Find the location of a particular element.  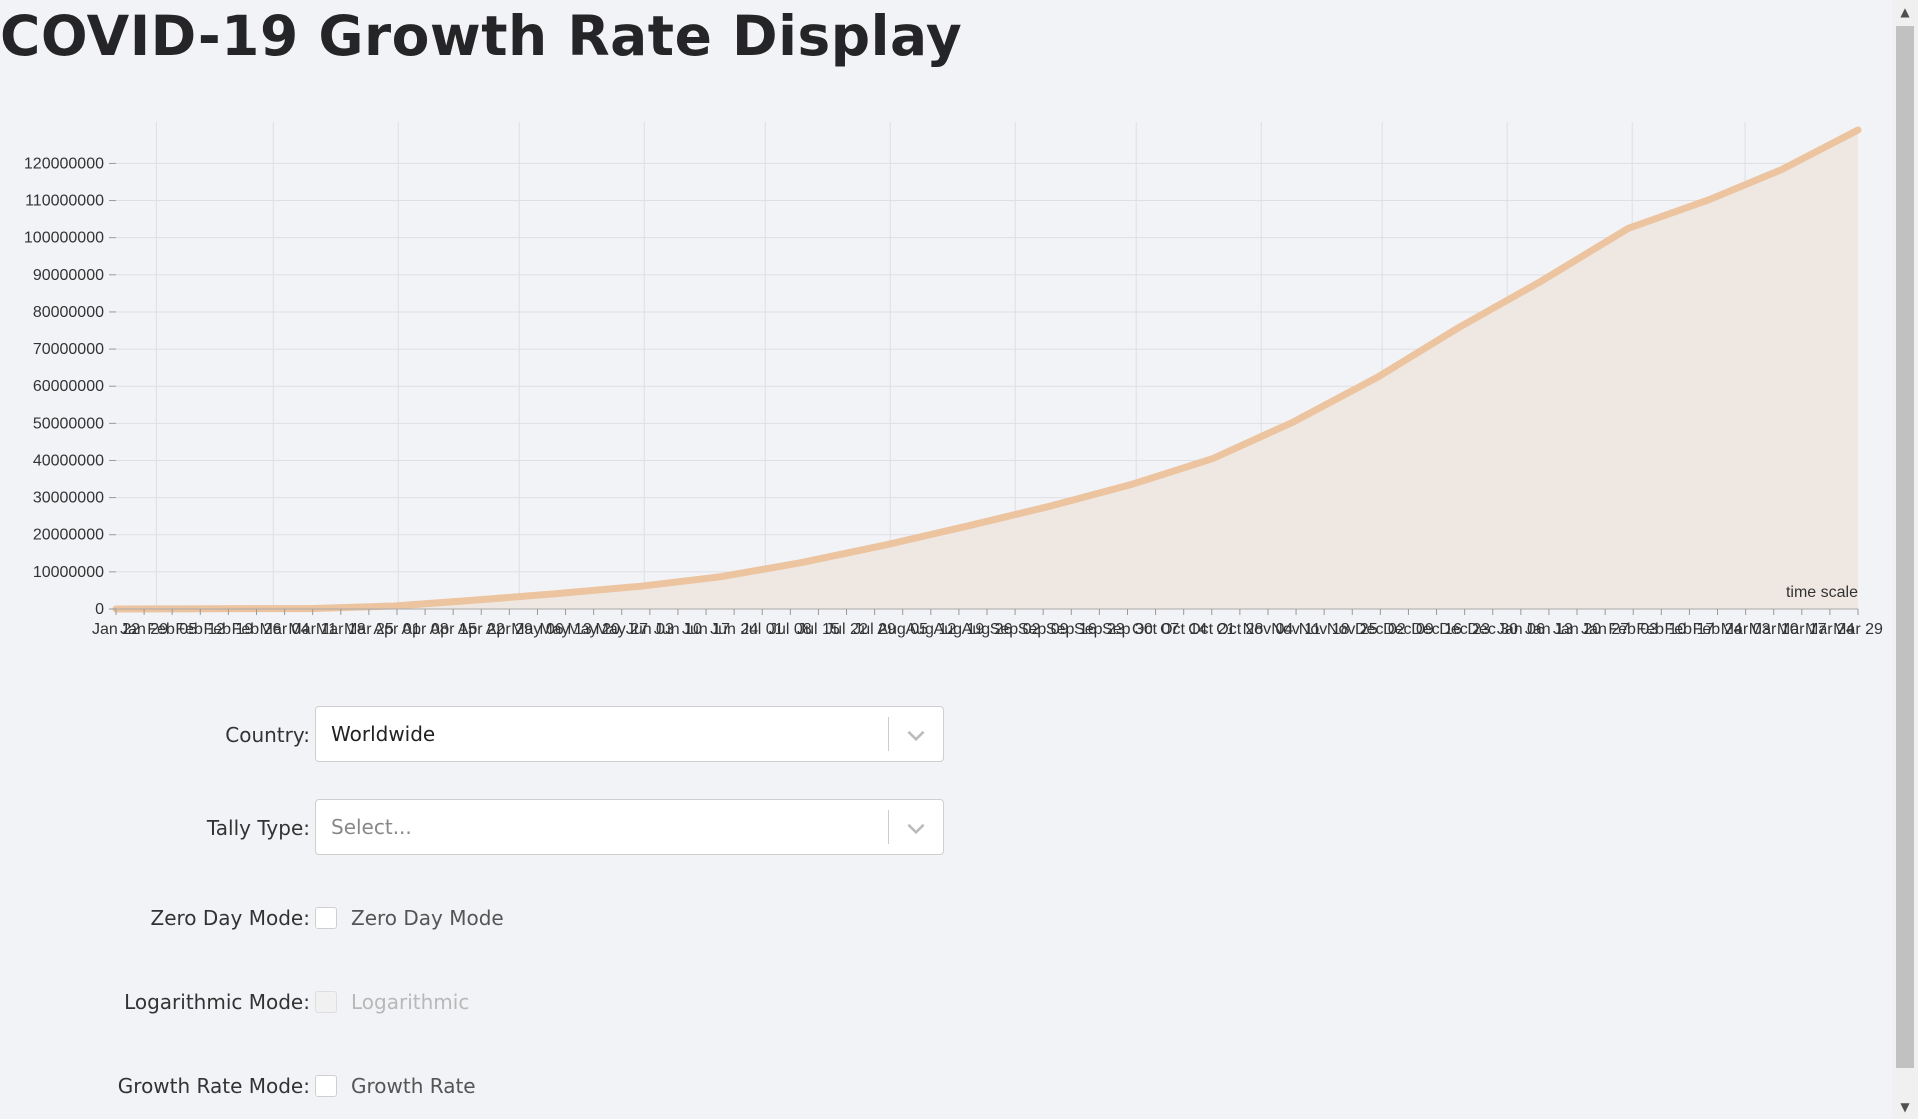

x-tick-label: Jun 10 is located at coordinates (678, 629).